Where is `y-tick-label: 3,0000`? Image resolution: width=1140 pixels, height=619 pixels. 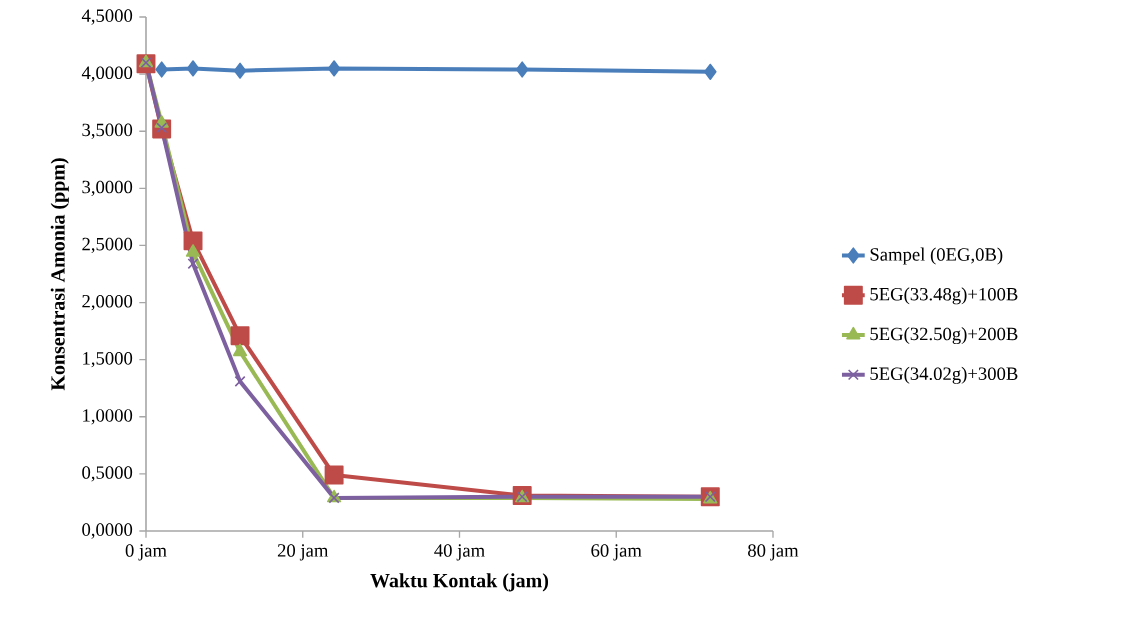
y-tick-label: 3,0000 is located at coordinates (107, 188).